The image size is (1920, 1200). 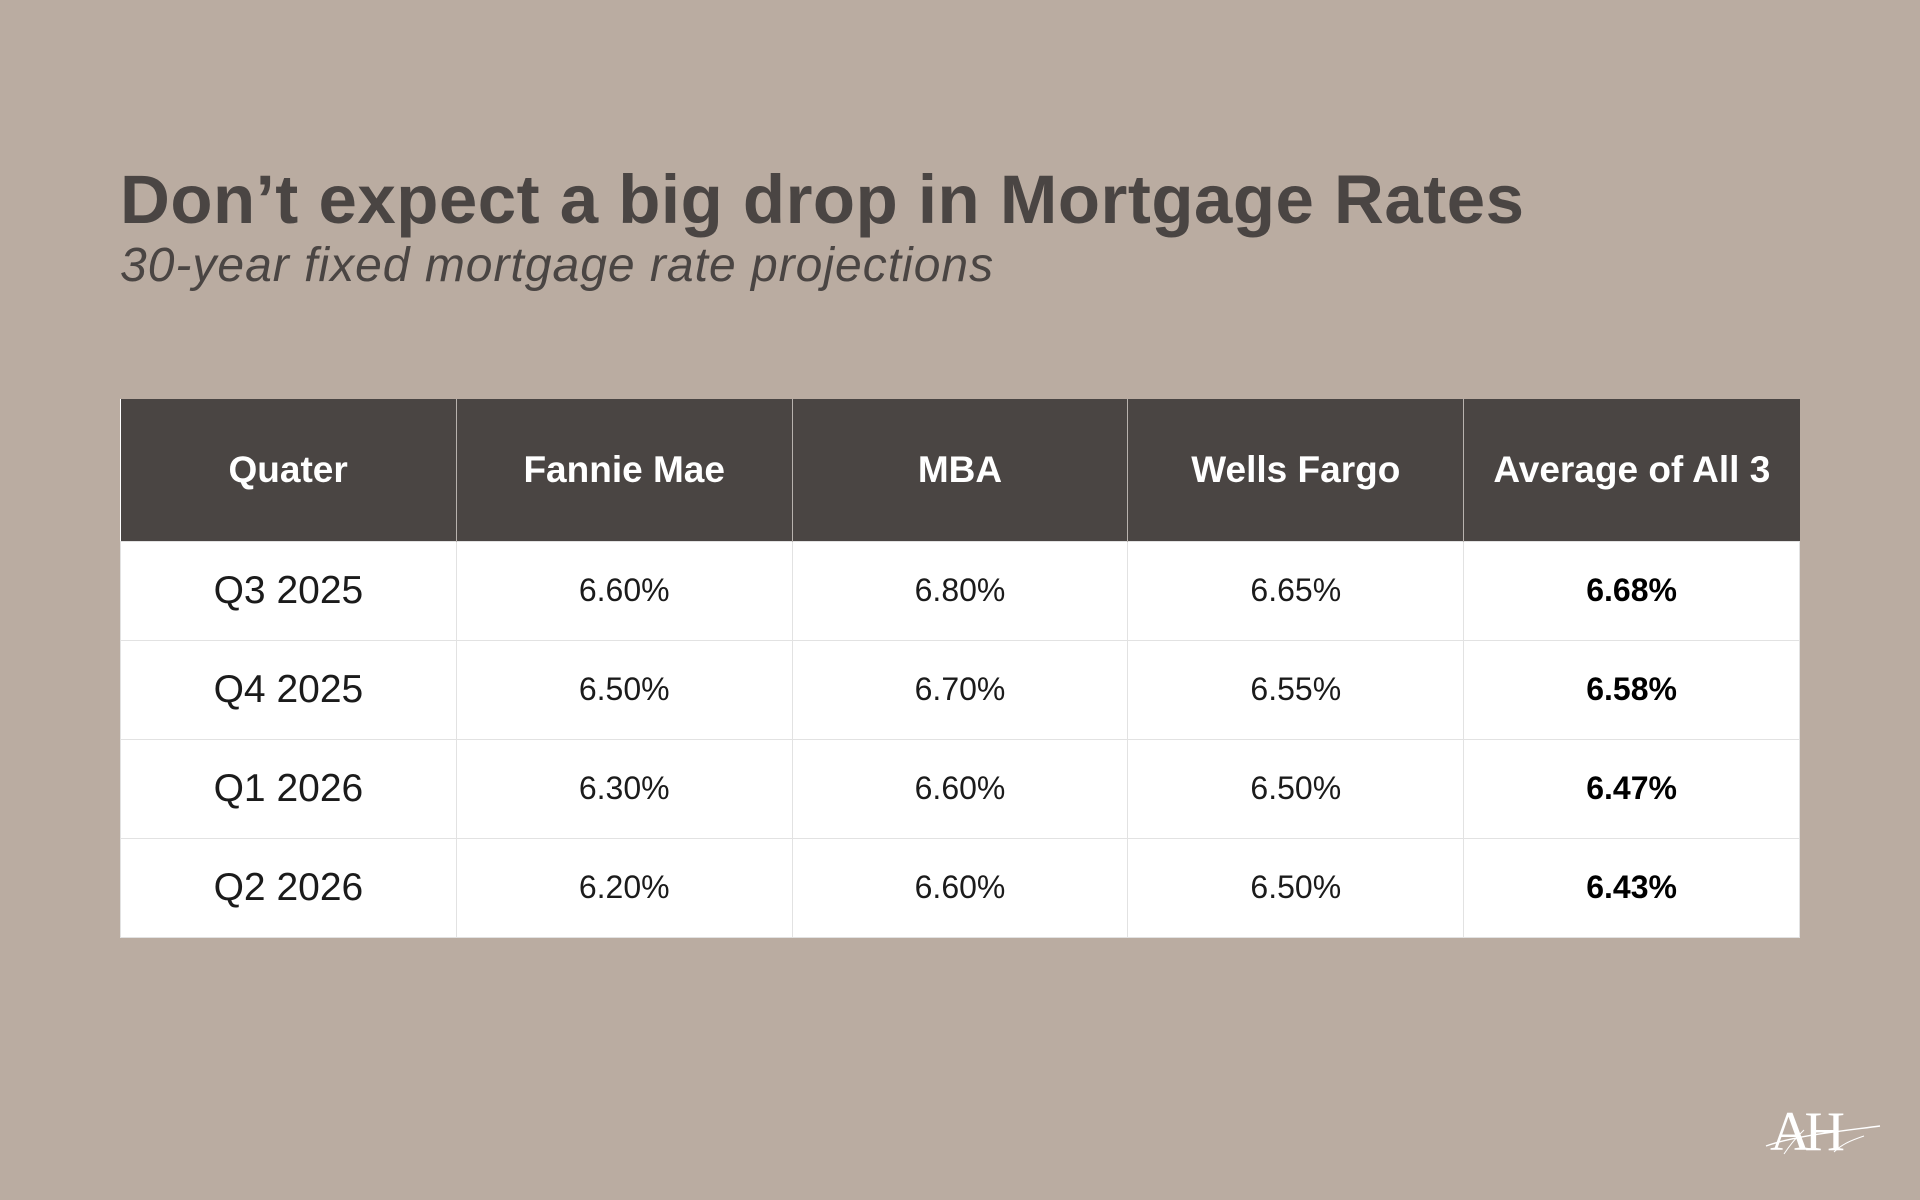 I want to click on average-rate-cell: 6.47%, so click(x=1631, y=788).